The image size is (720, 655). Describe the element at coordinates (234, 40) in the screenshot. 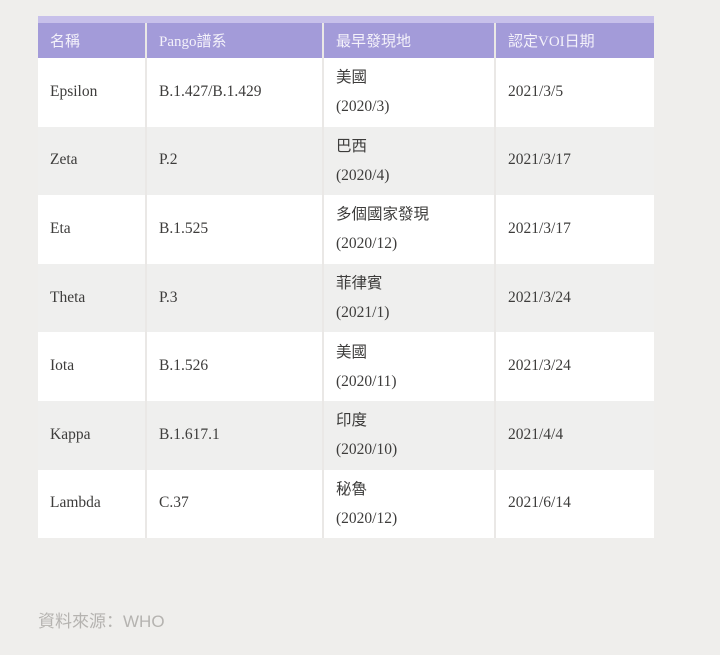

I see `header-pango: Pango譜系` at that location.